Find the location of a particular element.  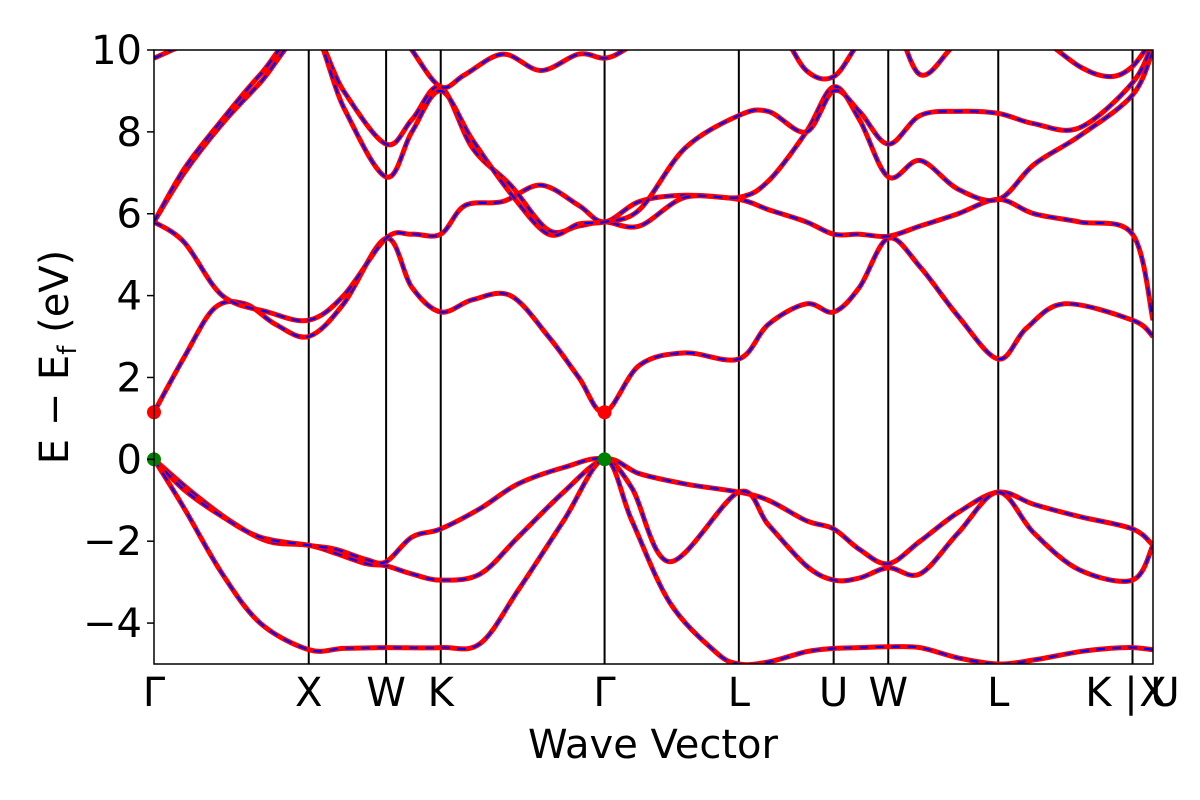

y-axis-label: E − Ef (eV) is located at coordinates (57, 357).